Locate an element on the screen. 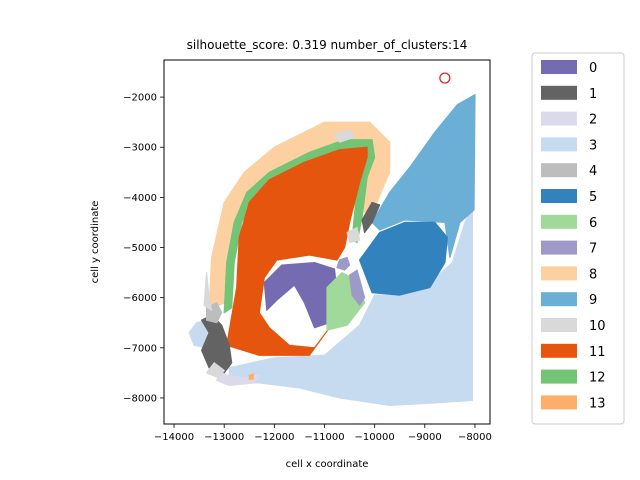  y-tick-label: −7000 is located at coordinates (140, 348).